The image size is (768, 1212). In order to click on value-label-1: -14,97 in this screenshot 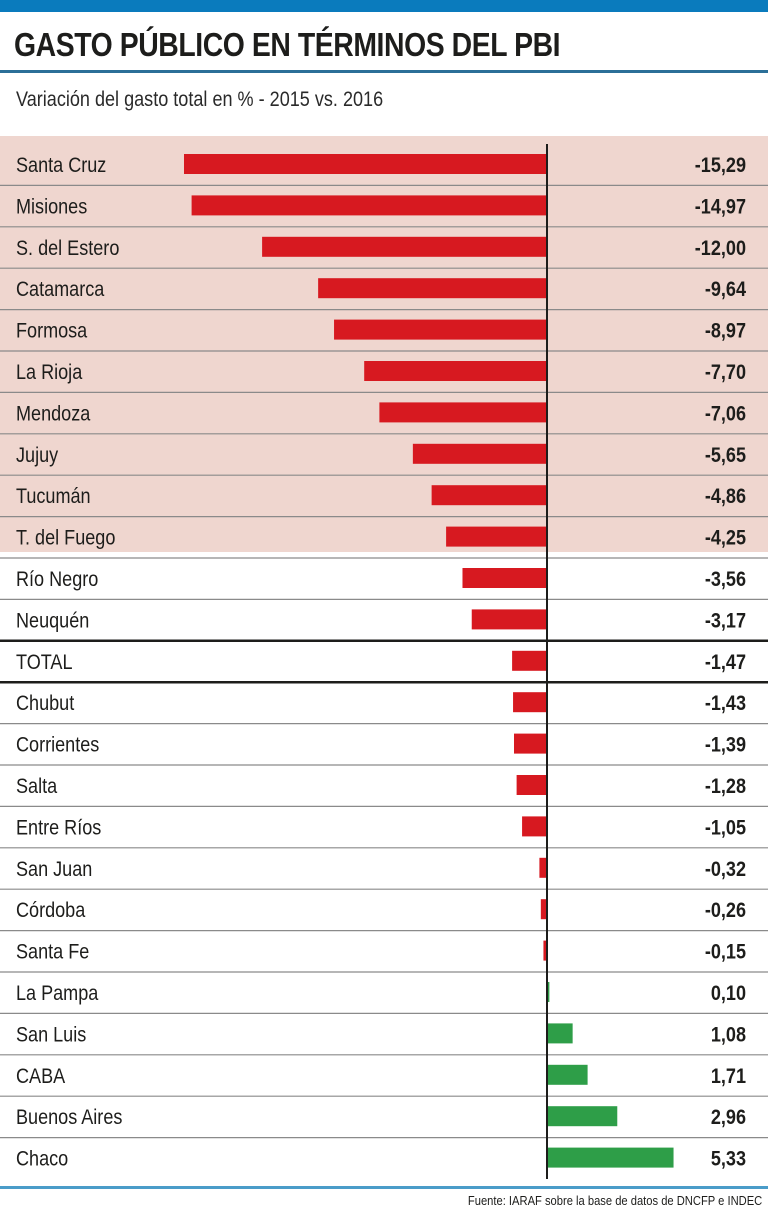, I will do `click(720, 207)`.